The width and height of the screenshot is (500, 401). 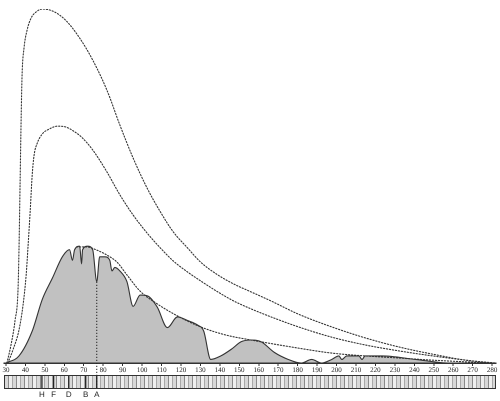 What do you see at coordinates (69, 395) in the screenshot?
I see `ref-line-label: D` at bounding box center [69, 395].